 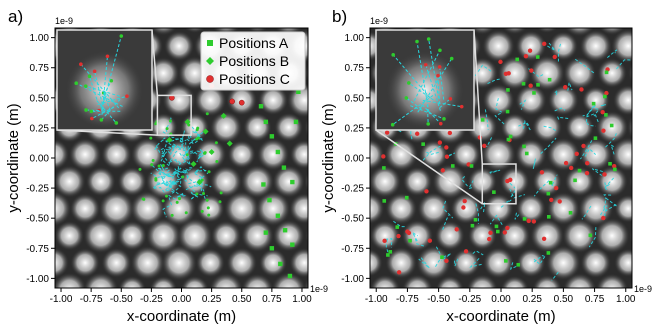 I want to click on x-tick-label: 0.75, so click(x=595, y=299).